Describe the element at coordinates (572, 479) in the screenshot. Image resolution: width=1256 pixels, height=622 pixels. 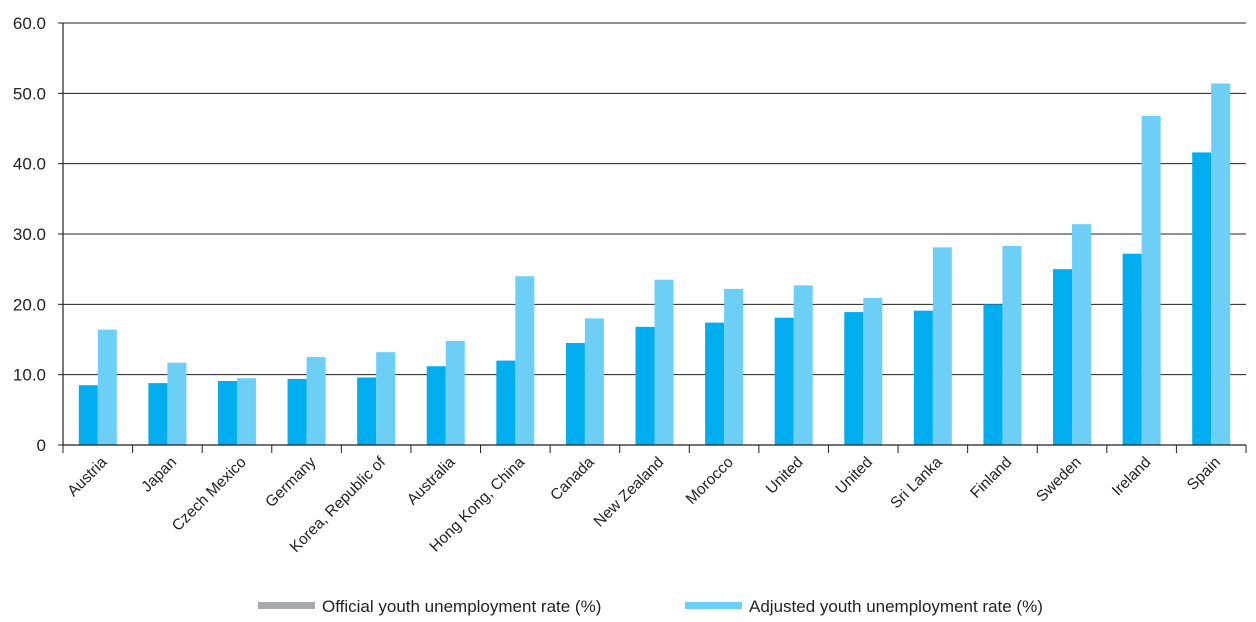
I see `x-tick-label: Canada` at that location.